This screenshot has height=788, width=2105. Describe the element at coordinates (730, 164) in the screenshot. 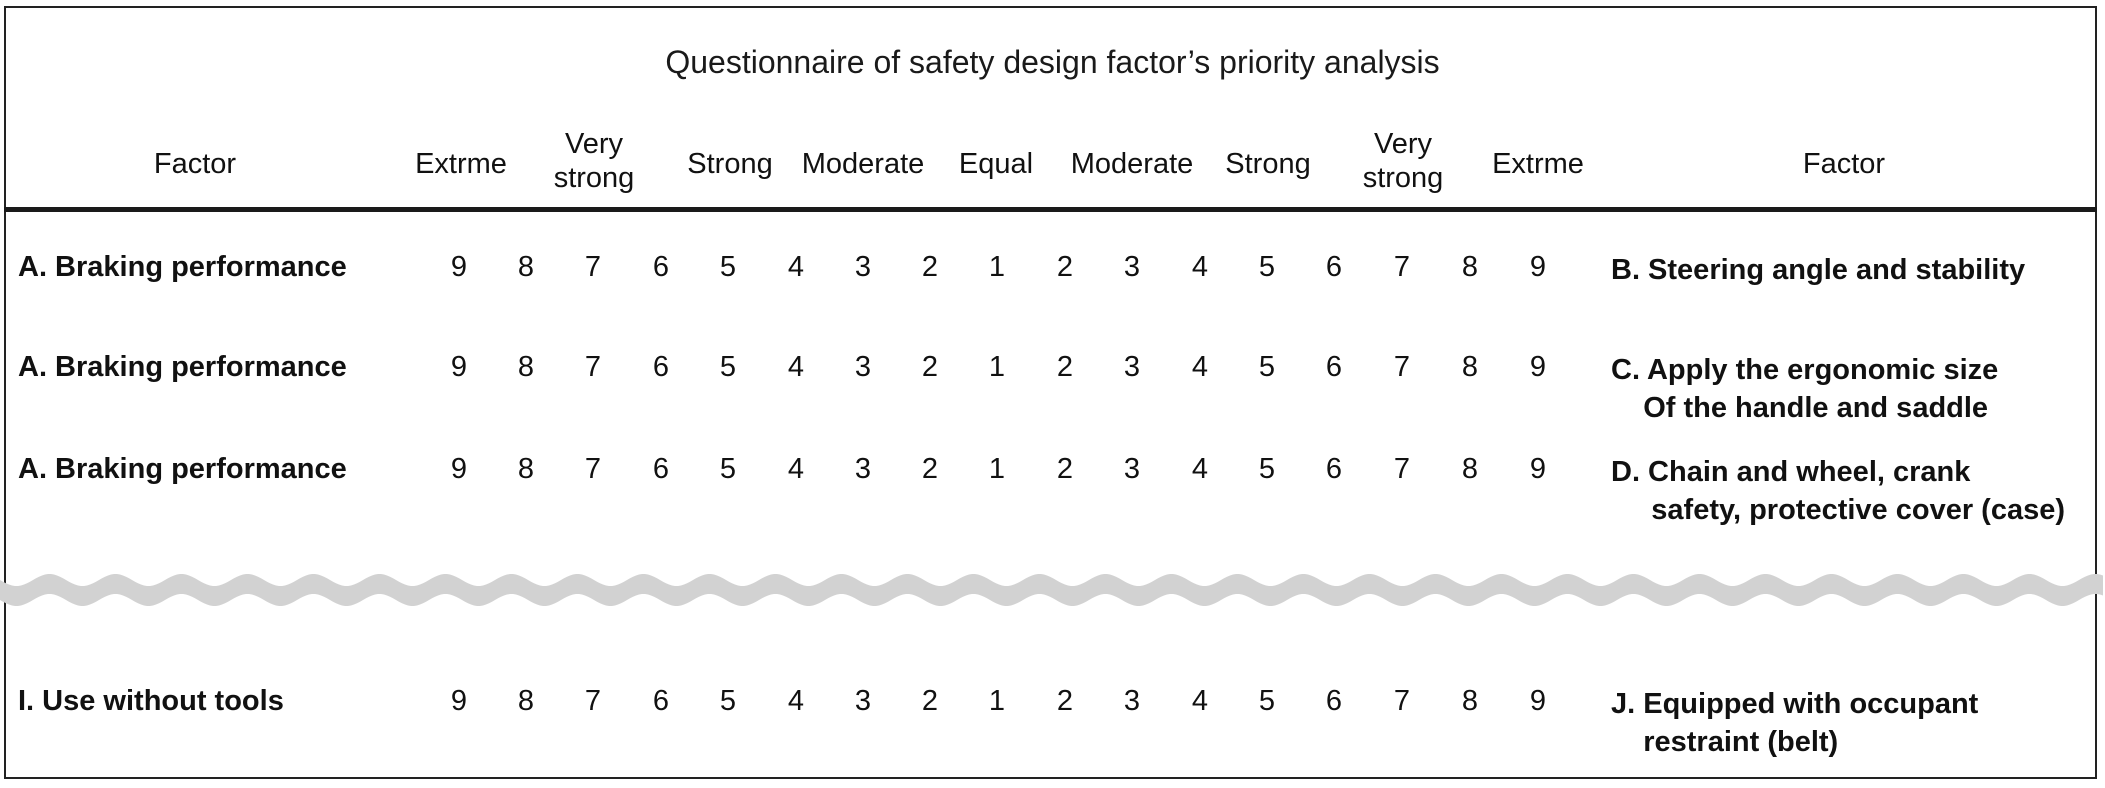

I see `header-scale-strong-left: Strong` at that location.